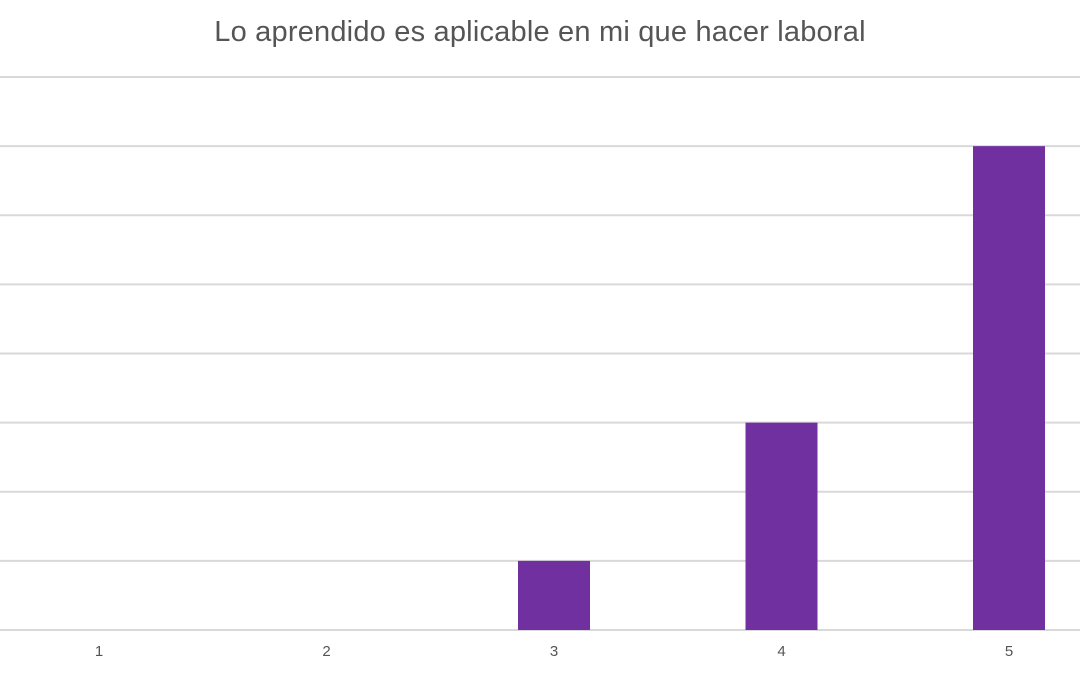  I want to click on x-tick-label-5: 5, so click(1009, 651).